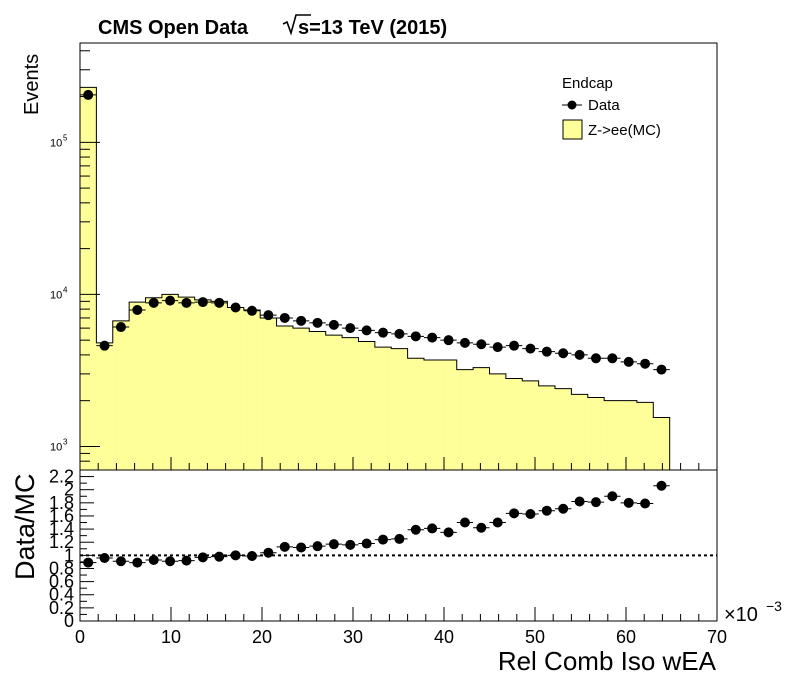  Describe the element at coordinates (61, 608) in the screenshot. I see `ratio-y-tick-label: 0.2` at that location.